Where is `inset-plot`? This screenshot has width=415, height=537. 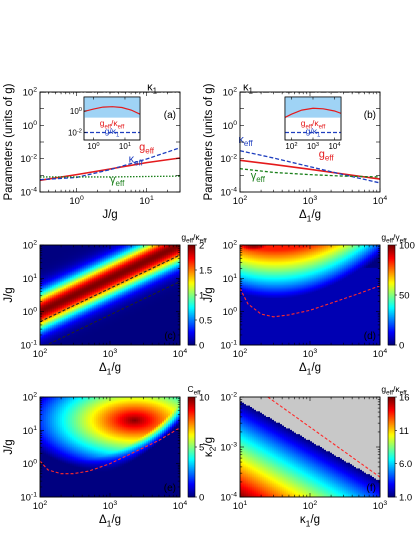
inset-plot is located at coordinates (112, 120).